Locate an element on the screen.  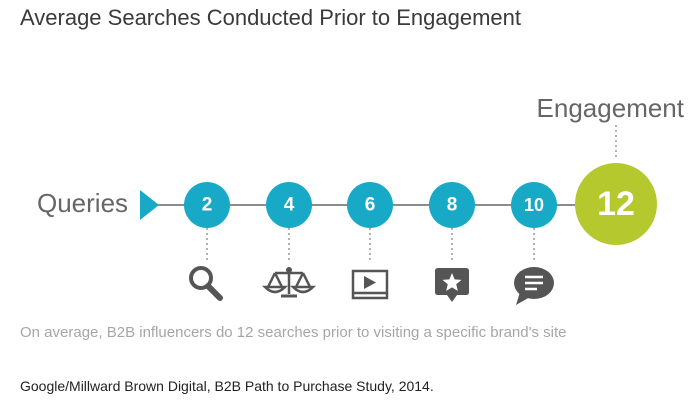
step-node: 4 is located at coordinates (289, 205).